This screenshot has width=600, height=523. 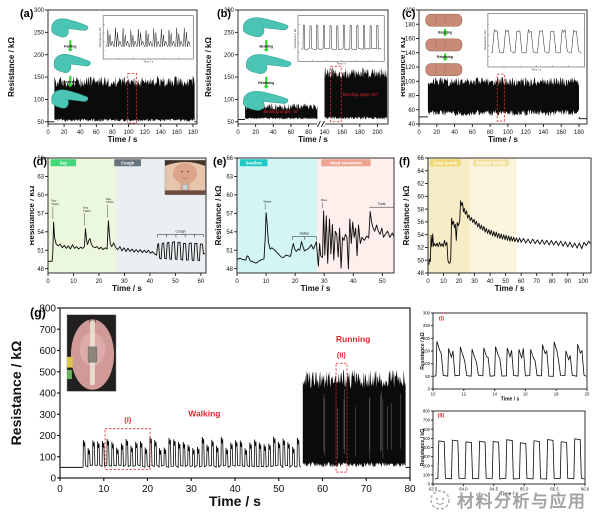 What do you see at coordinates (342, 354) in the screenshot?
I see `annotation-text: (II)` at bounding box center [342, 354].